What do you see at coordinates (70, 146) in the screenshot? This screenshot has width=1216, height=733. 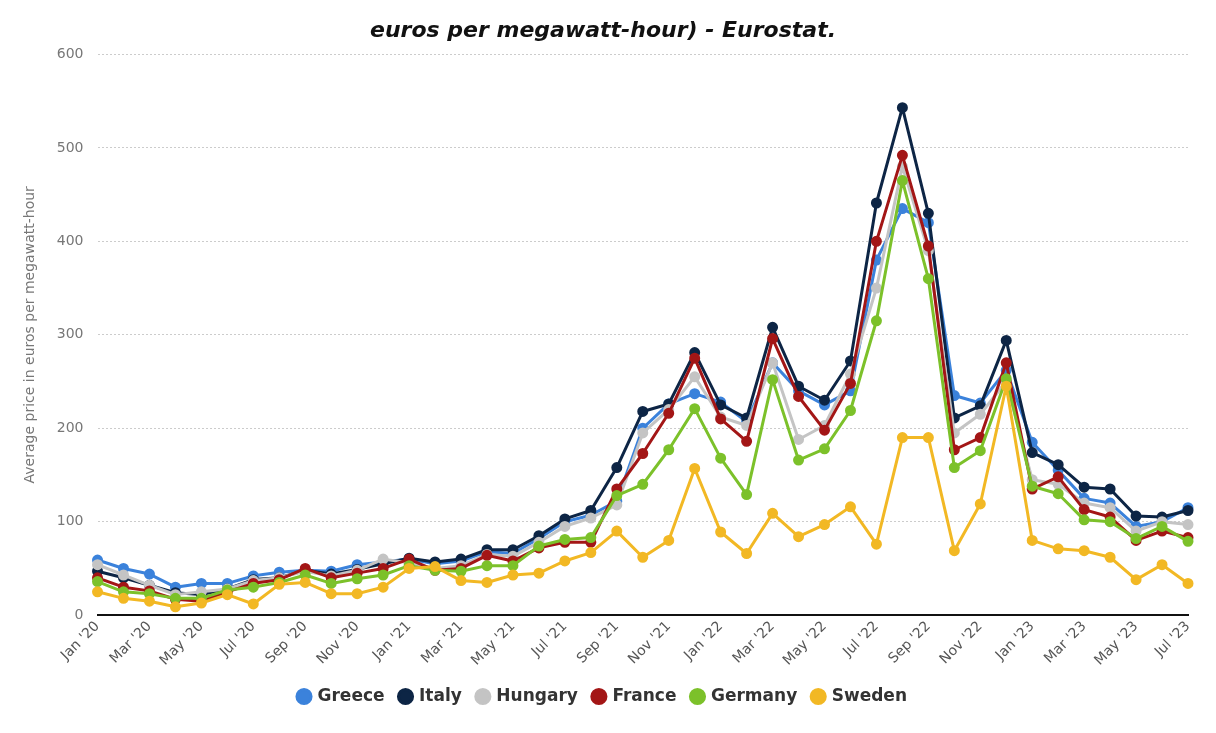 I see `y-tick-label: 500` at bounding box center [70, 146].